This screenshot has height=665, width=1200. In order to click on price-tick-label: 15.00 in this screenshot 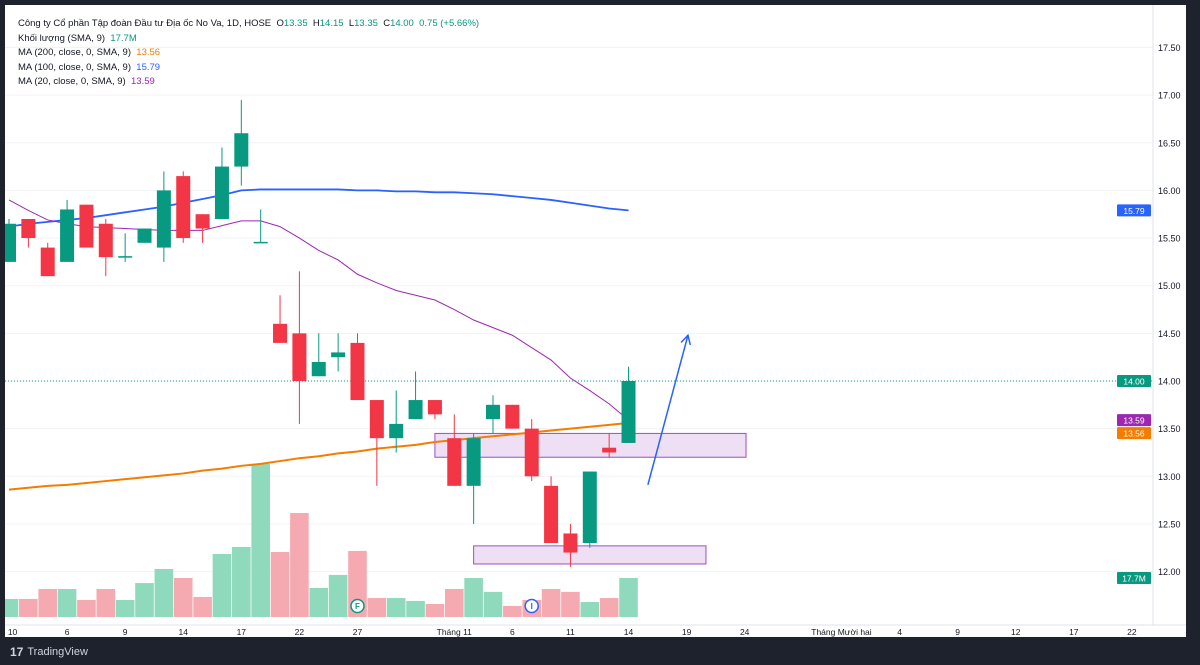, I will do `click(1169, 286)`.